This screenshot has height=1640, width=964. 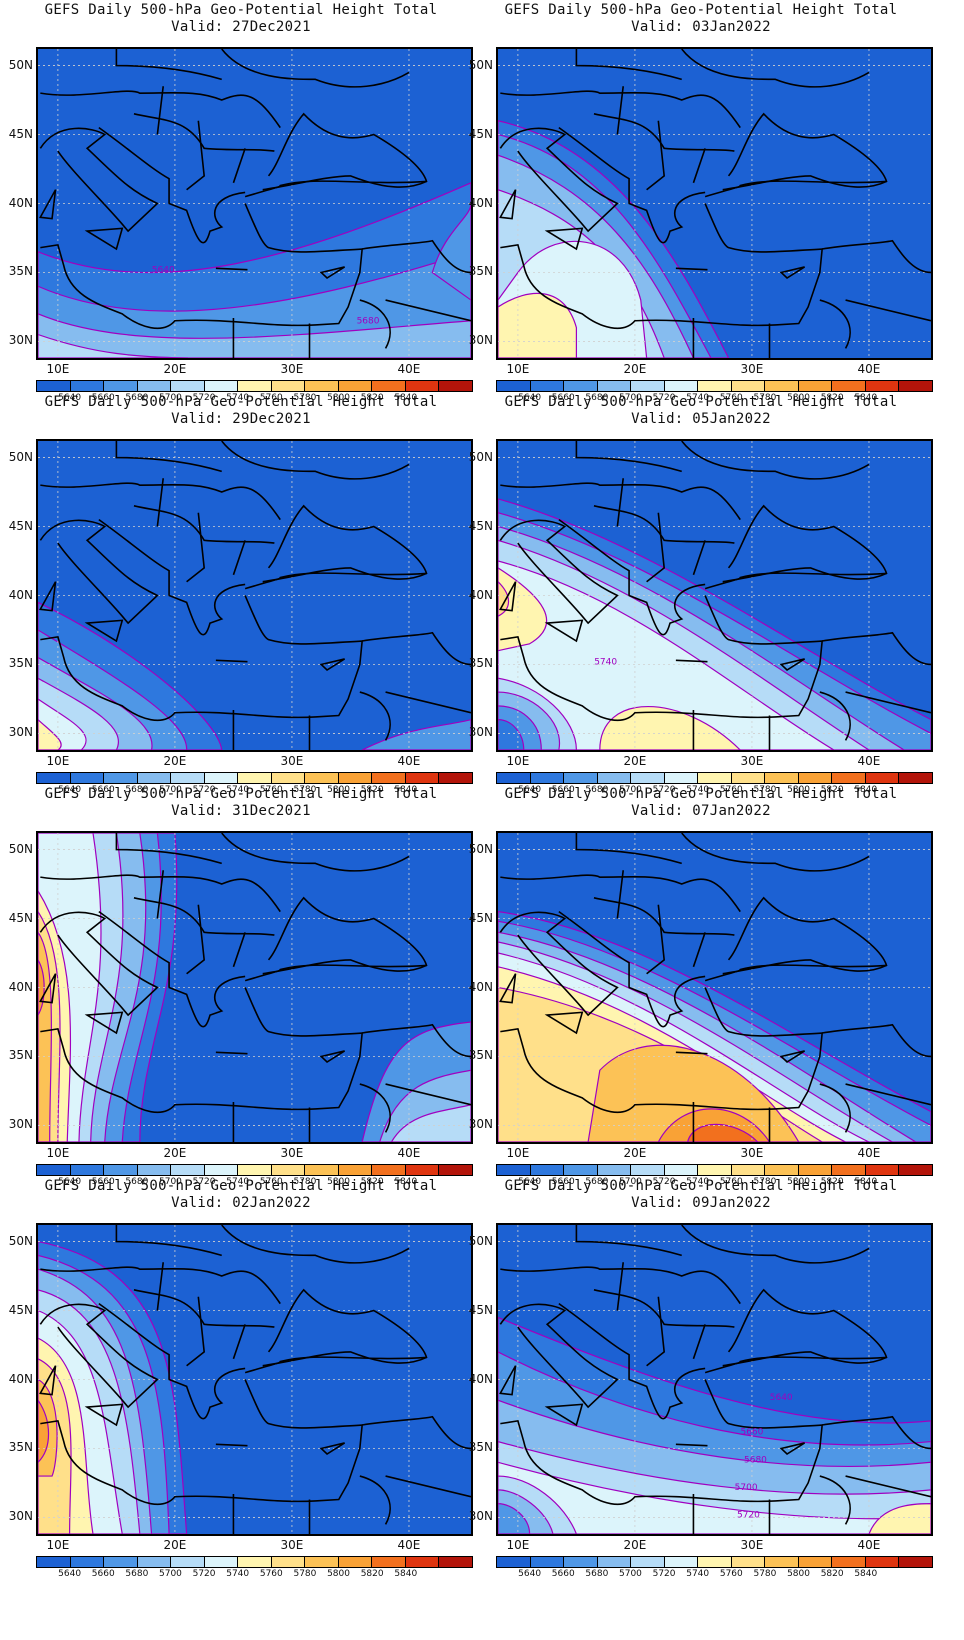 I want to click on longitude-tick-label: 30E, so click(x=292, y=369).